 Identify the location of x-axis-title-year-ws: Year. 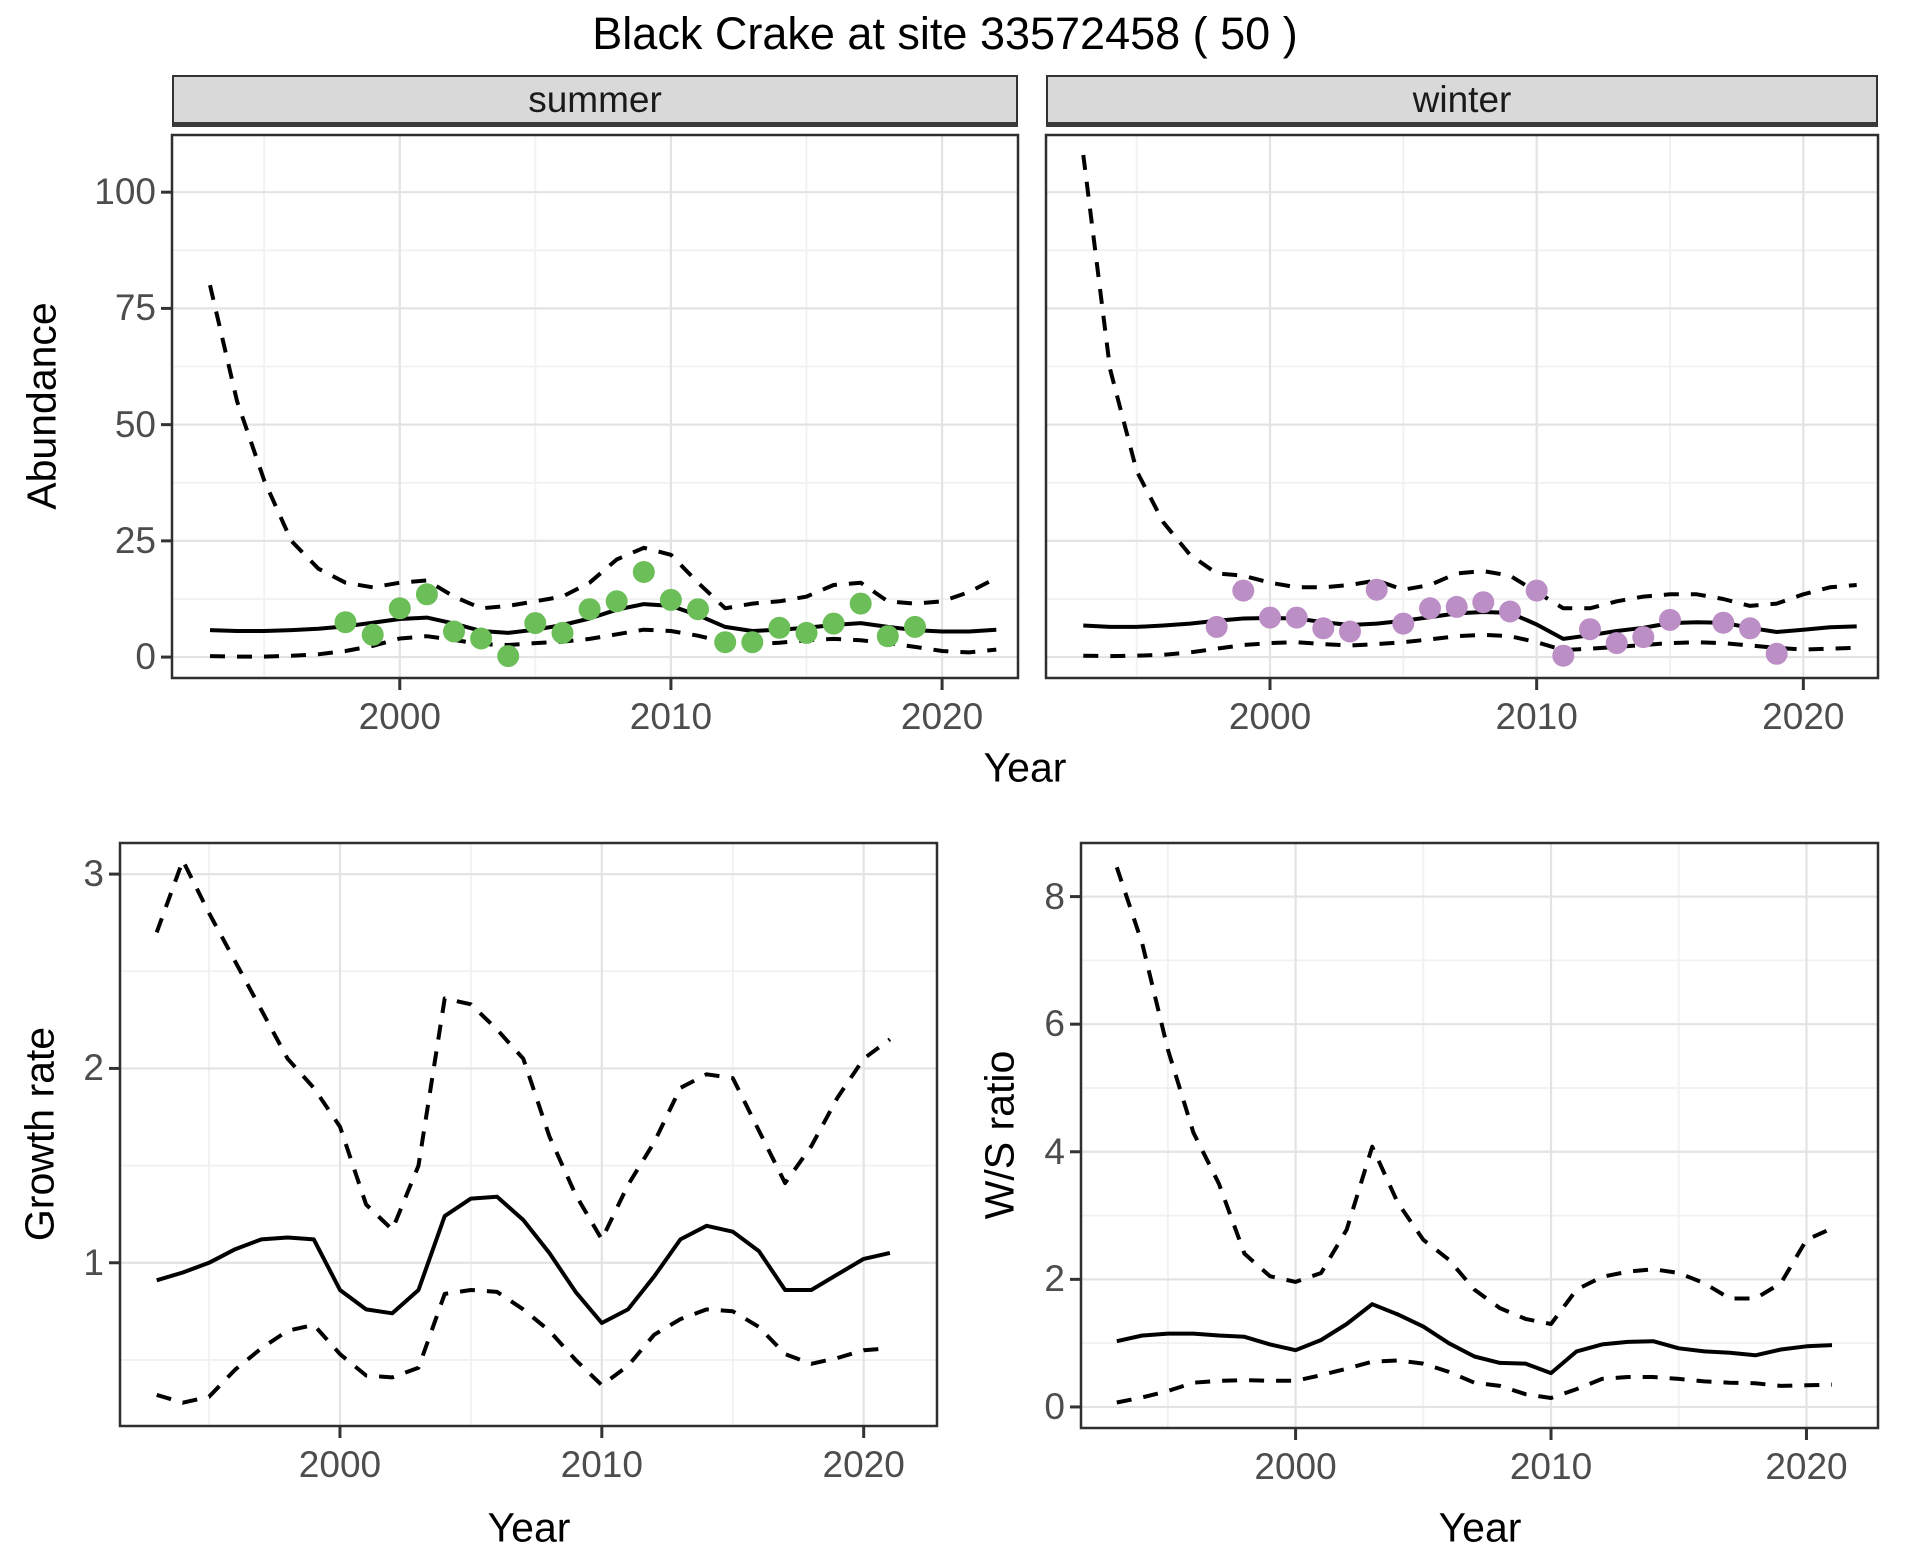
(1480, 1527).